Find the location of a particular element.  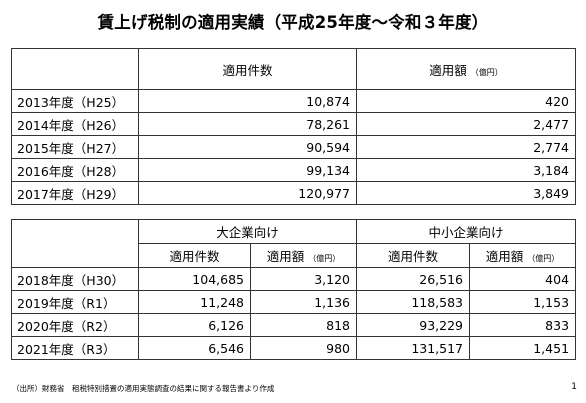

table-row: 2013年度（H25） 10,874 420 is located at coordinates (293, 101).